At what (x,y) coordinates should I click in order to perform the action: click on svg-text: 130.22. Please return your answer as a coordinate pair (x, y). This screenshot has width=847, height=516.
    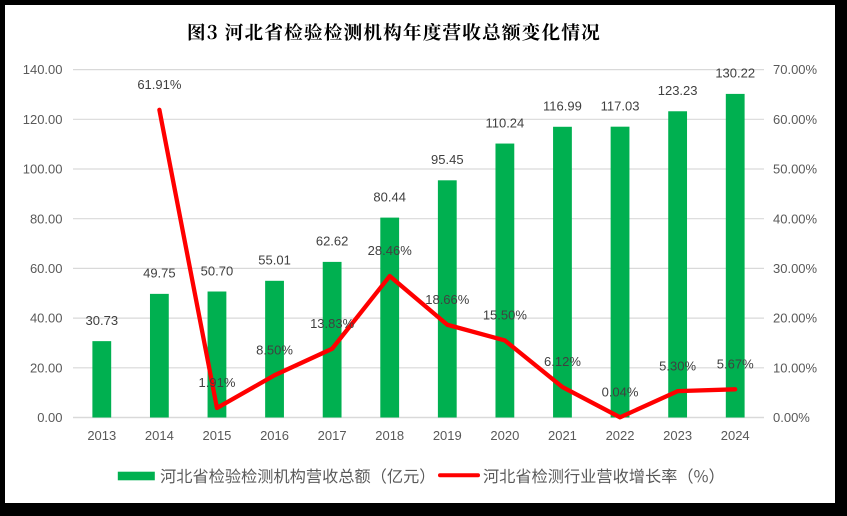
    Looking at the image, I should click on (735, 73).